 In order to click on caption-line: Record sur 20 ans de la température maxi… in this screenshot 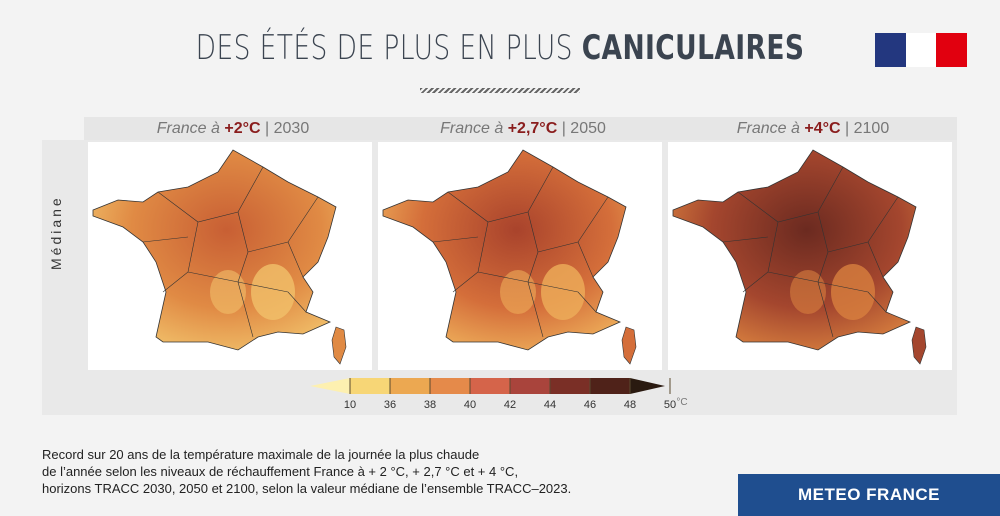, I will do `click(261, 454)`.